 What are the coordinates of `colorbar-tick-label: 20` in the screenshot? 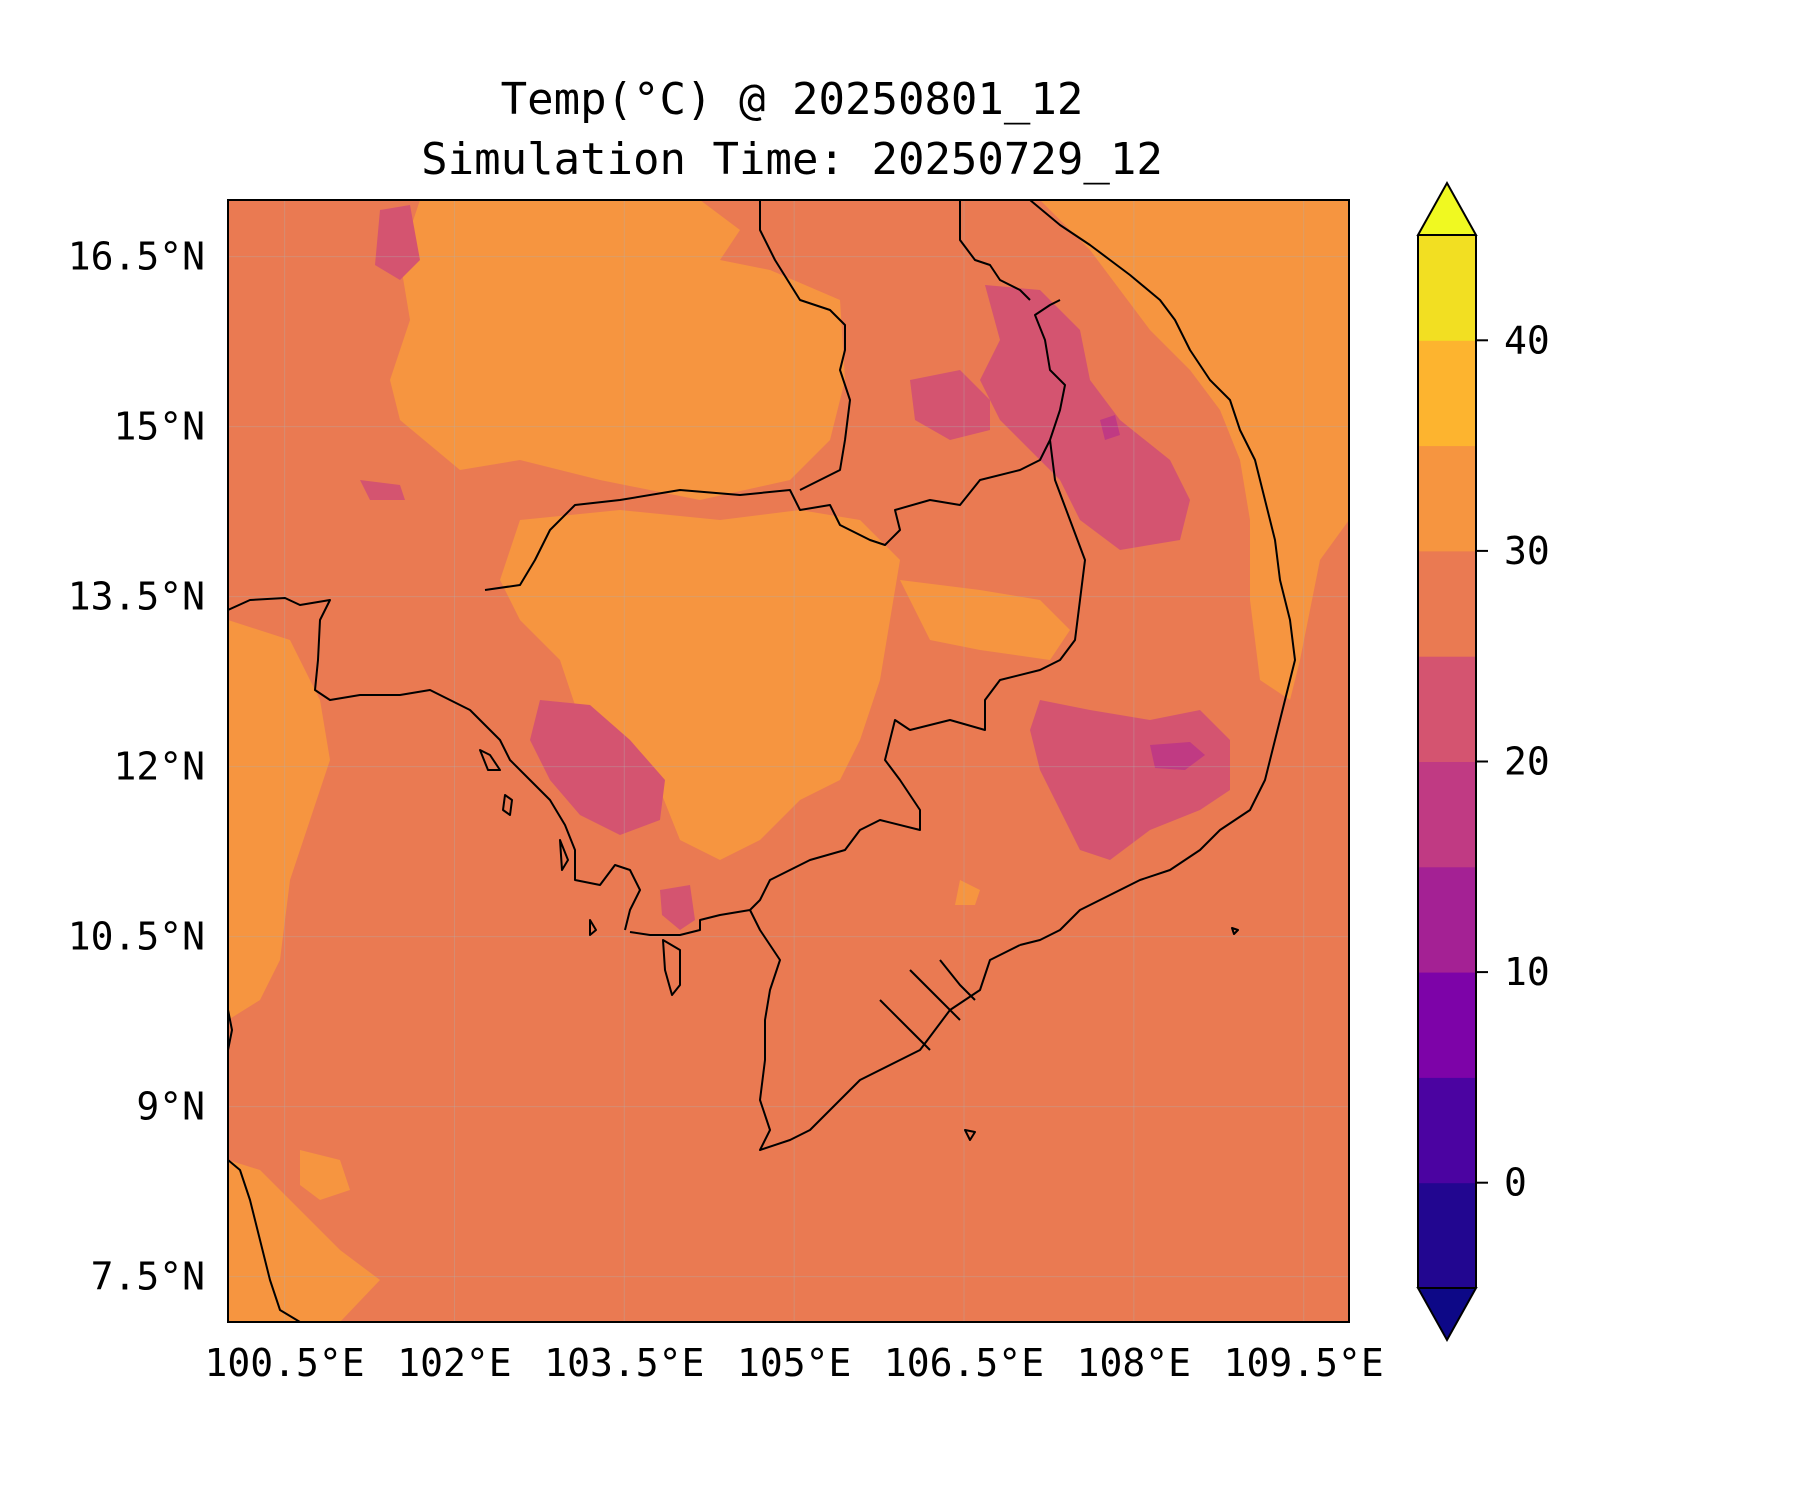 It's located at (1527, 762).